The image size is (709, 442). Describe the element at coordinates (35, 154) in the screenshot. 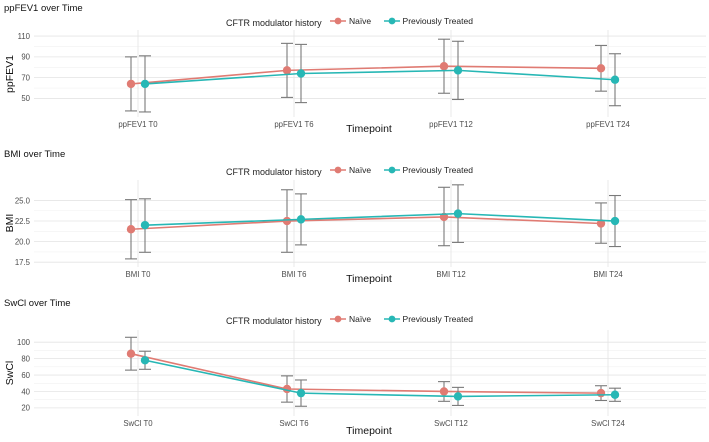

I see `chart-title: BMI over Time` at that location.